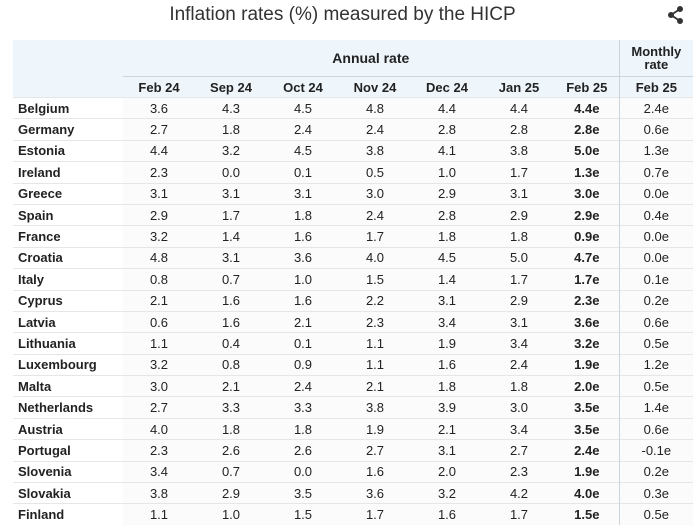 The height and width of the screenshot is (525, 700). What do you see at coordinates (353, 193) in the screenshot?
I see `table-row: Greece 3.1 3.1 3.1 3.0 2.9 3.1 3.0e 0.0e` at bounding box center [353, 193].